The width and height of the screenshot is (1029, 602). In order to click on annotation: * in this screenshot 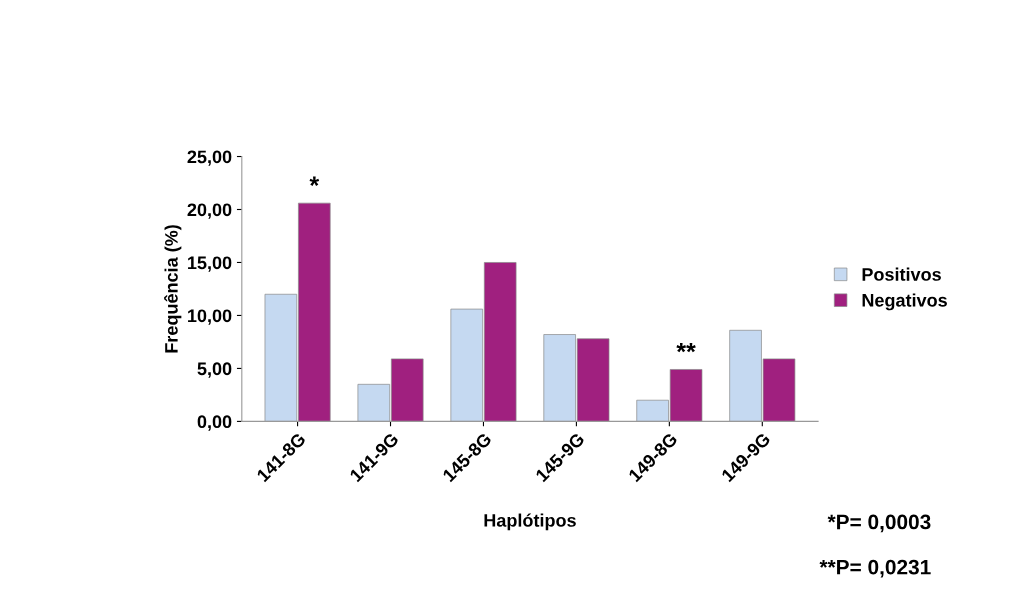, I will do `click(314, 181)`.